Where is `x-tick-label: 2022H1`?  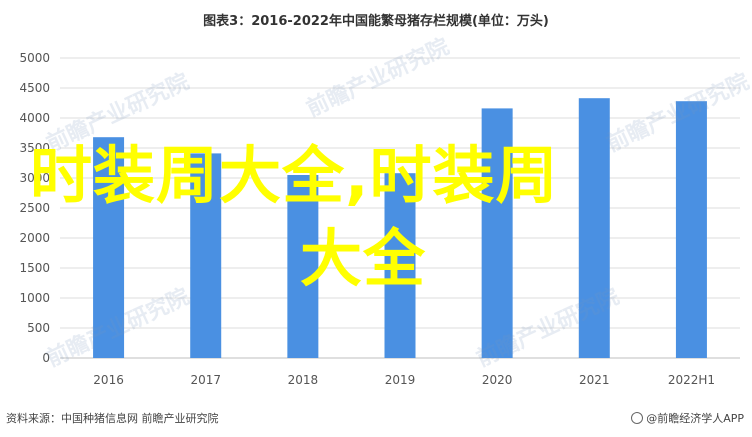
x-tick-label: 2022H1 is located at coordinates (691, 380).